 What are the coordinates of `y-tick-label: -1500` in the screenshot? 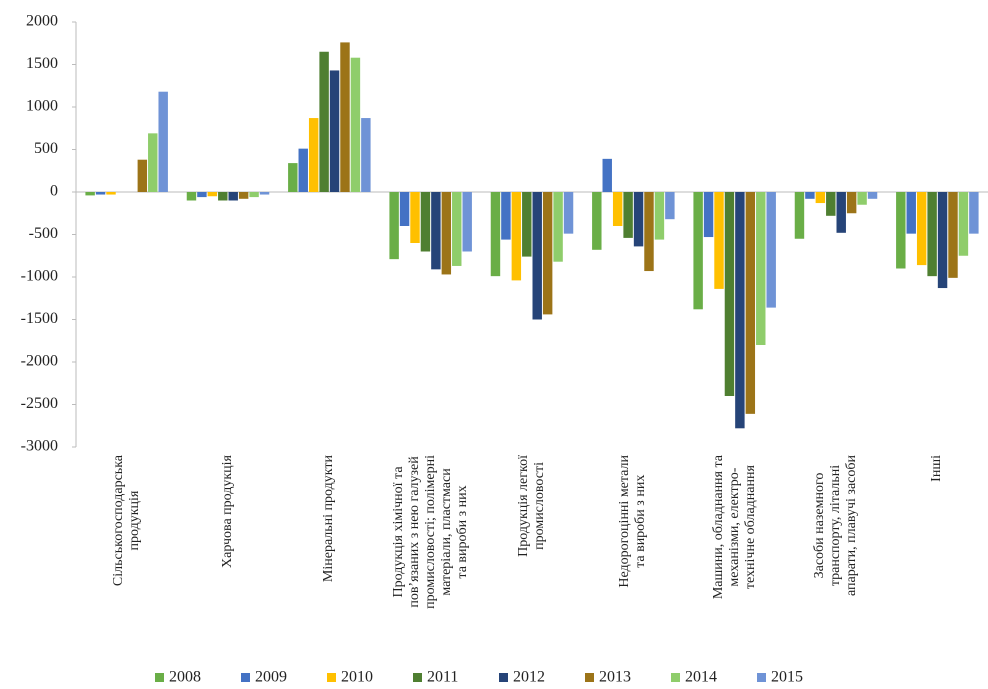 It's located at (39, 318).